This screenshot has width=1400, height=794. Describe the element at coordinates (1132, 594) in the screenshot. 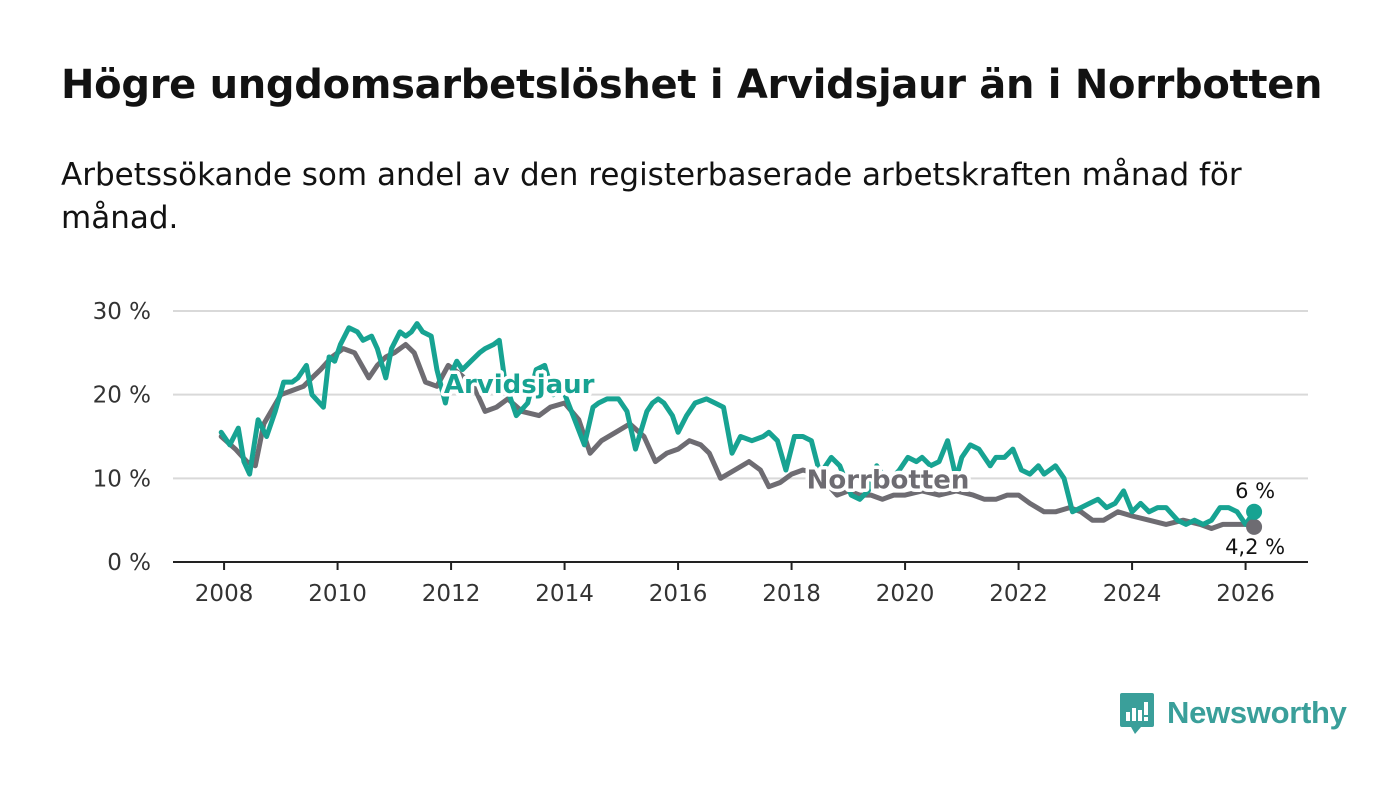

I see `x-tick-label: 2024` at that location.